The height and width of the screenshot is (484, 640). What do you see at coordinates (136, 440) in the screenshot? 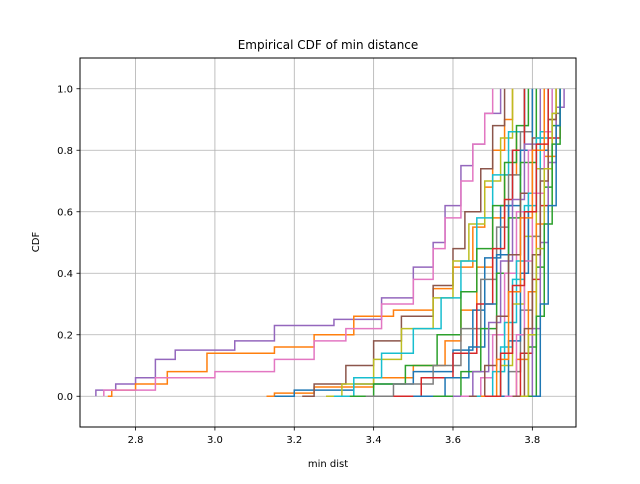
I see `x-tick-label: 2.8` at bounding box center [136, 440].